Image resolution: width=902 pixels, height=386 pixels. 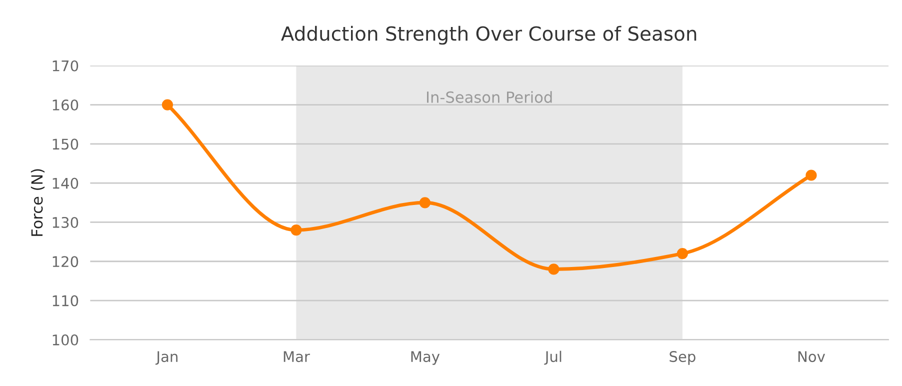 What do you see at coordinates (683, 358) in the screenshot?
I see `x-tick-label: Sep` at bounding box center [683, 358].